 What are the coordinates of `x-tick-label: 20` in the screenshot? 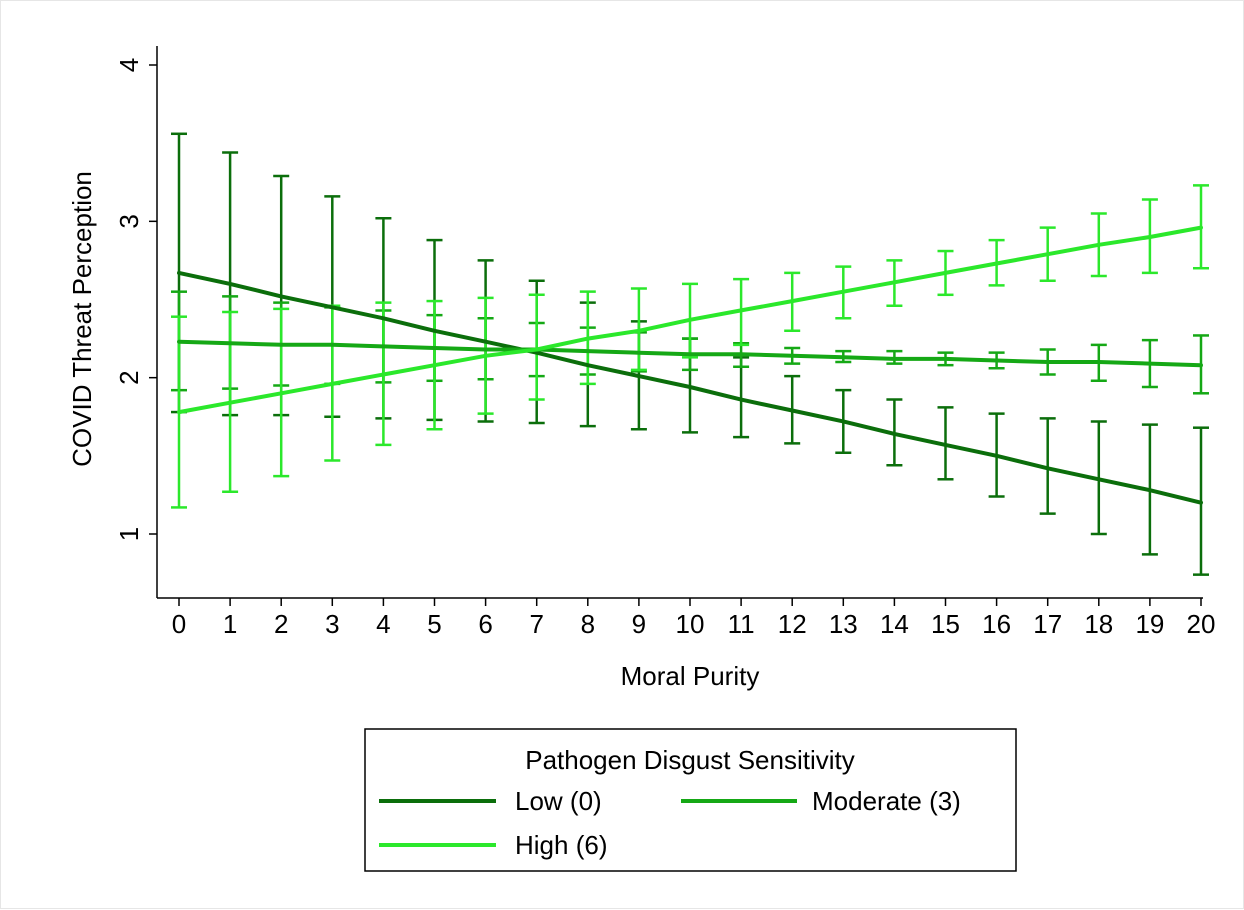 It's located at (1201, 624).